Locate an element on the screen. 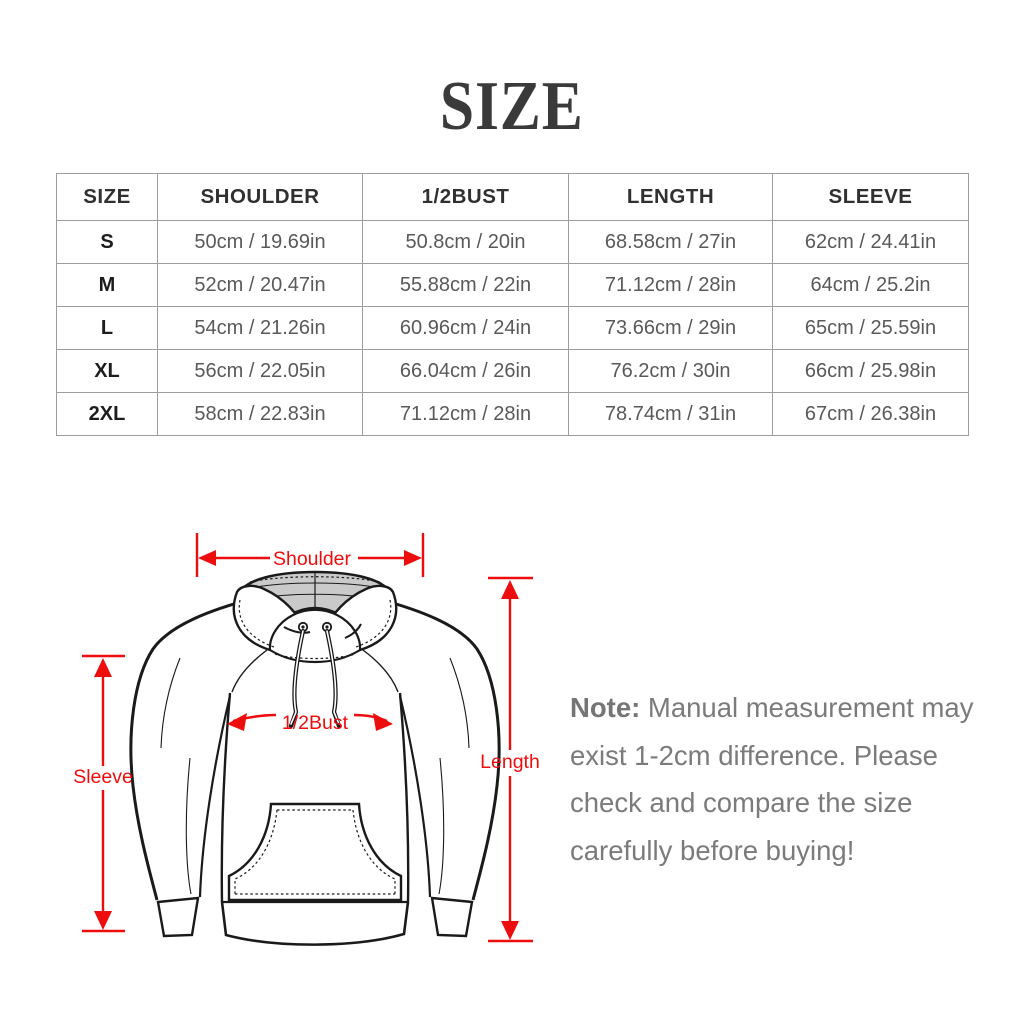  pocket is located at coordinates (315, 852).